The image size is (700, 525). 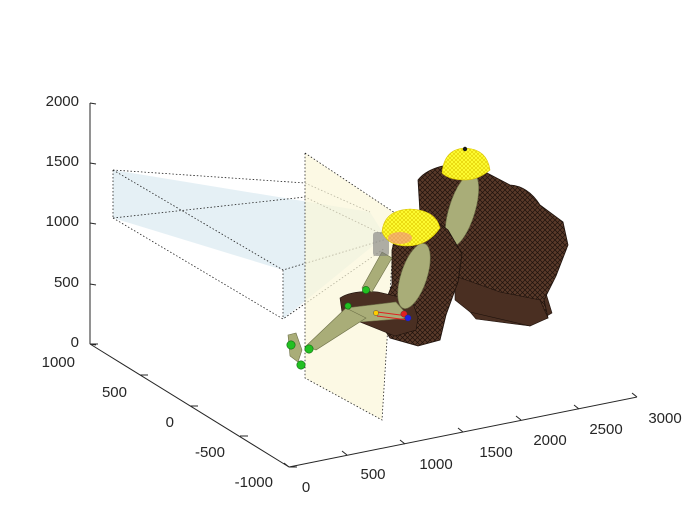 What do you see at coordinates (501, 301) in the screenshot?
I see `rear-seat-cushion` at bounding box center [501, 301].